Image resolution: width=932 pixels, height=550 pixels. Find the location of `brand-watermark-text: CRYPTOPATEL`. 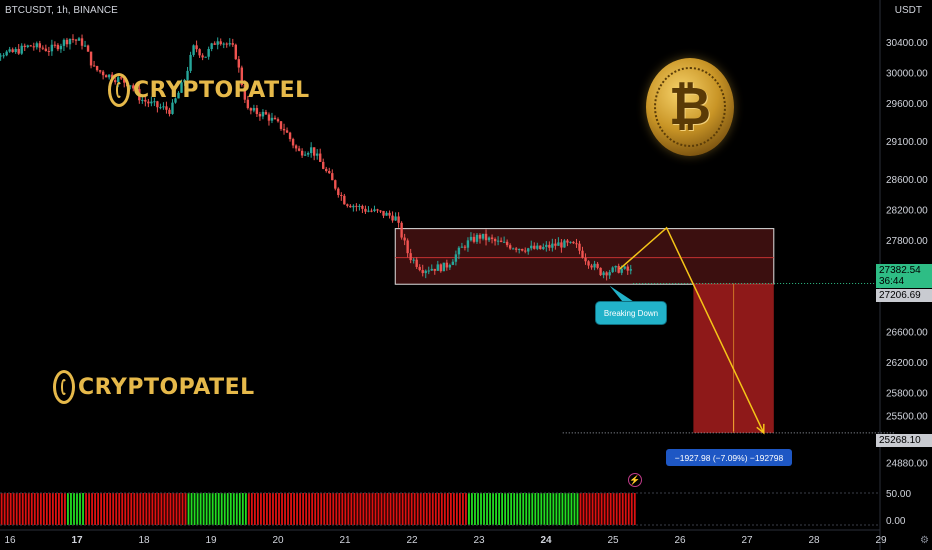

brand-watermark-text: CRYPTOPATEL is located at coordinates (221, 90).